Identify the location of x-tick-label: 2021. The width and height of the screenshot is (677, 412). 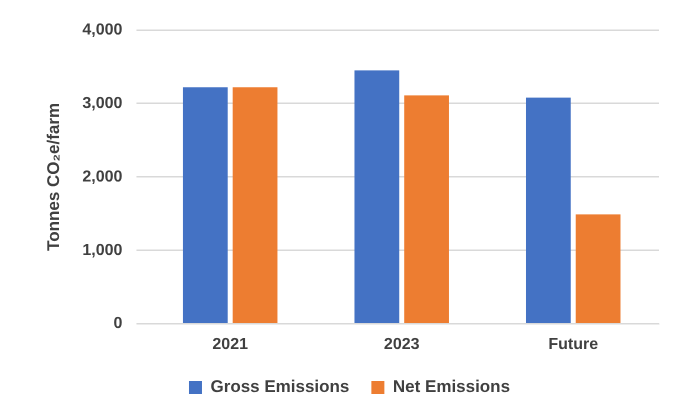
(230, 344).